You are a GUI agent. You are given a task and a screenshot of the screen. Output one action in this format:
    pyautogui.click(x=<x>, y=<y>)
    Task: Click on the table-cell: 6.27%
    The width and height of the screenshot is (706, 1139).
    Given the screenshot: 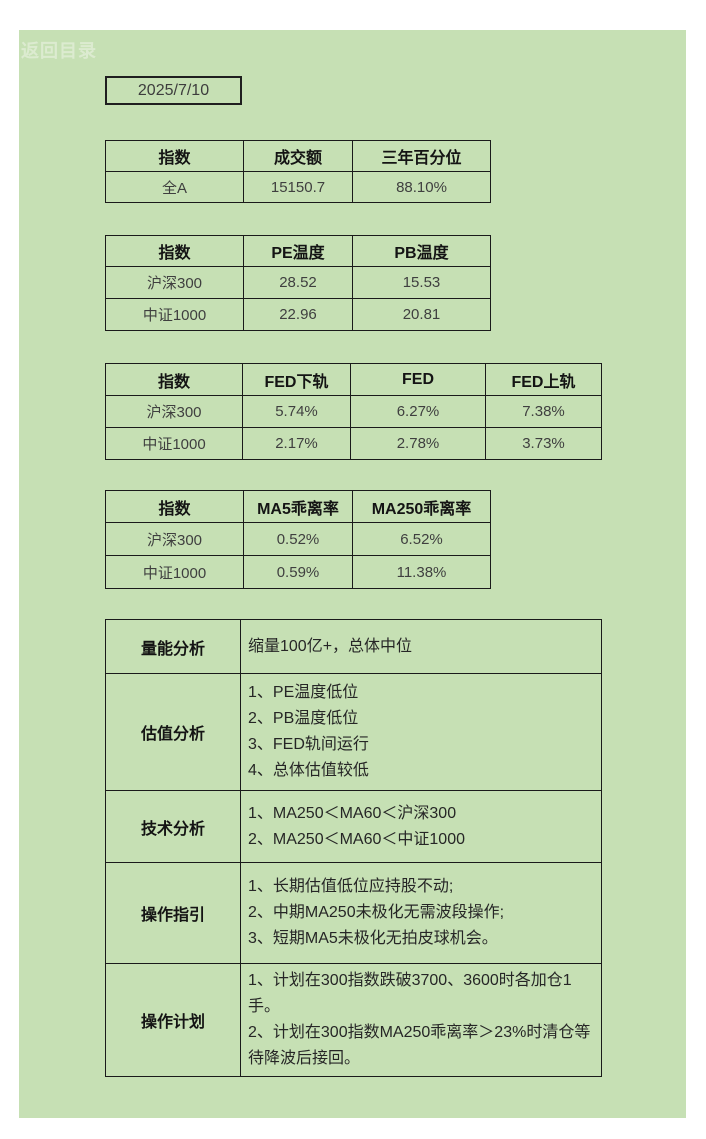 What is the action you would take?
    pyautogui.click(x=418, y=411)
    